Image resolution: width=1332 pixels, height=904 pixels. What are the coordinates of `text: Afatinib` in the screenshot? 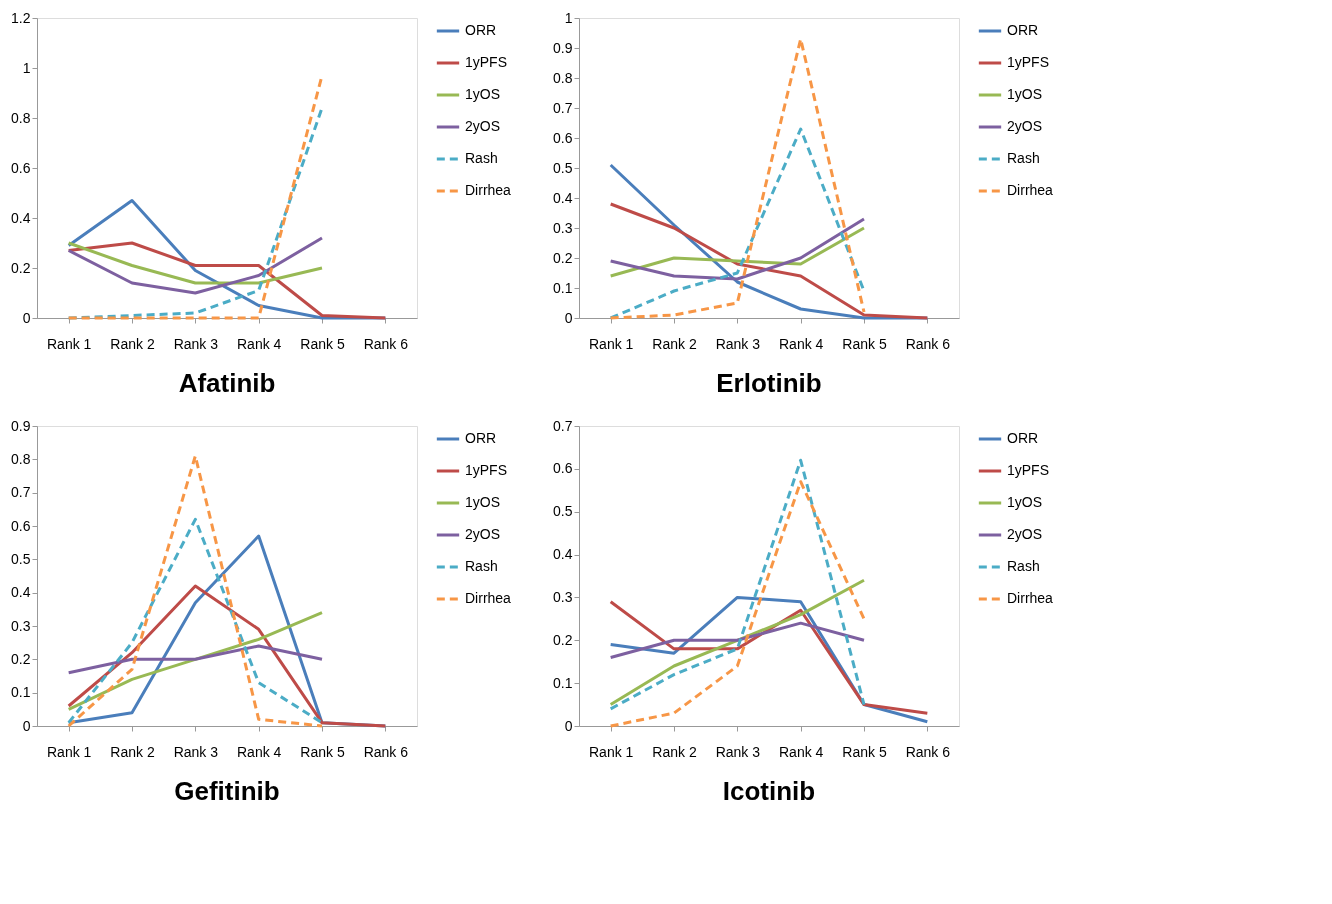 It's located at (227, 383).